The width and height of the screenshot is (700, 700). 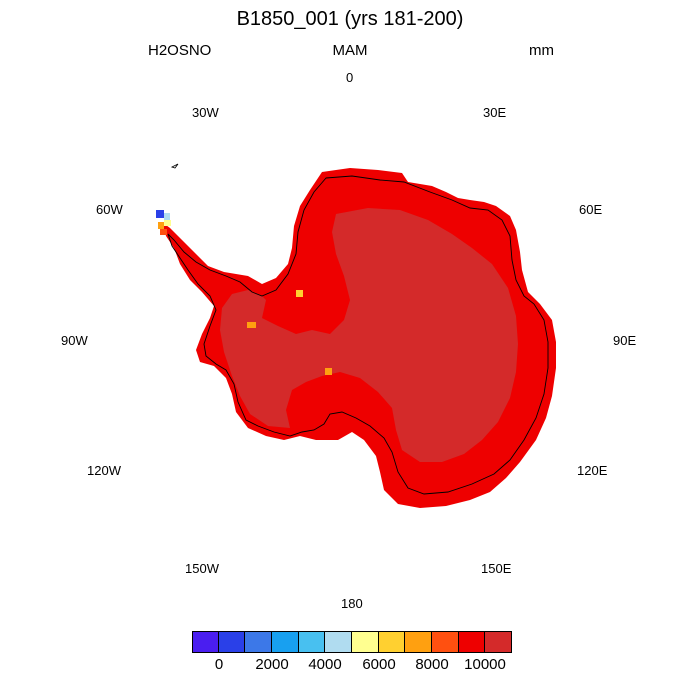 I want to click on peninsula-cell-orange, so click(x=161, y=225).